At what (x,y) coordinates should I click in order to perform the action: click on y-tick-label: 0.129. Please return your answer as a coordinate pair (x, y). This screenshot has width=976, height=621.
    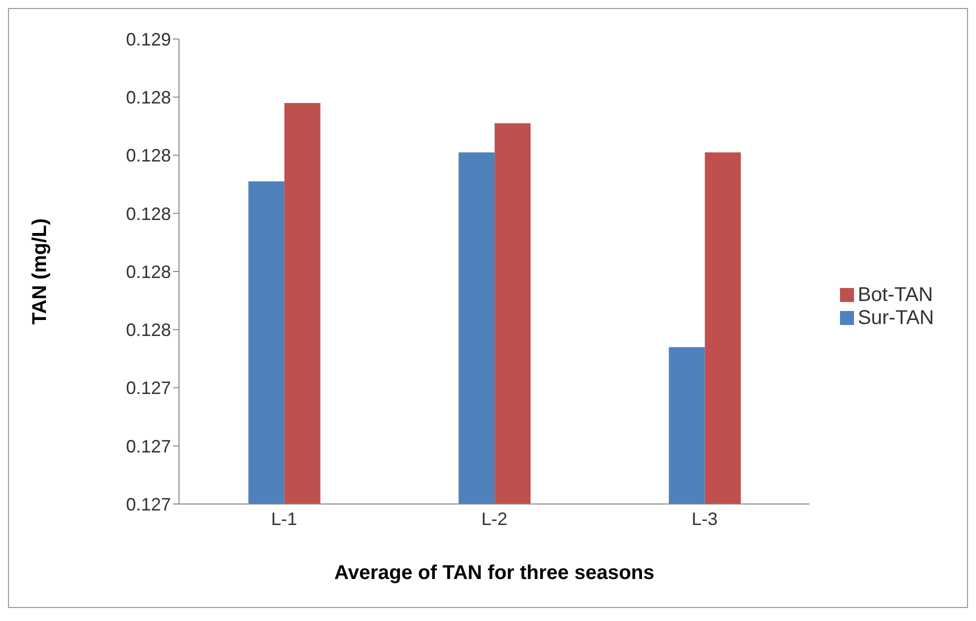
    Looking at the image, I should click on (148, 39).